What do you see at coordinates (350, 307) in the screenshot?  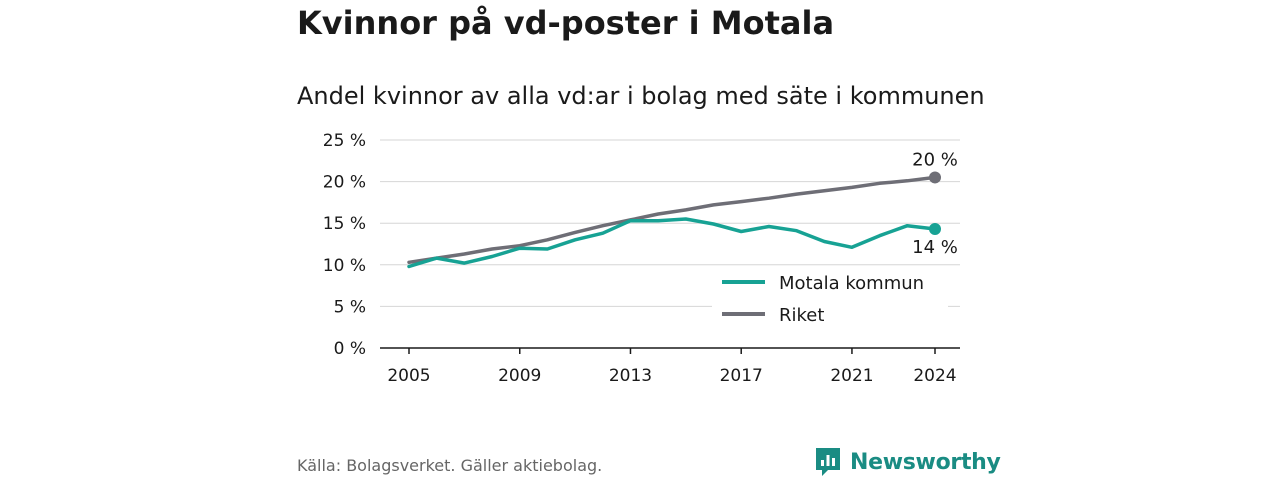 I see `y-tick-label: 5 %` at bounding box center [350, 307].